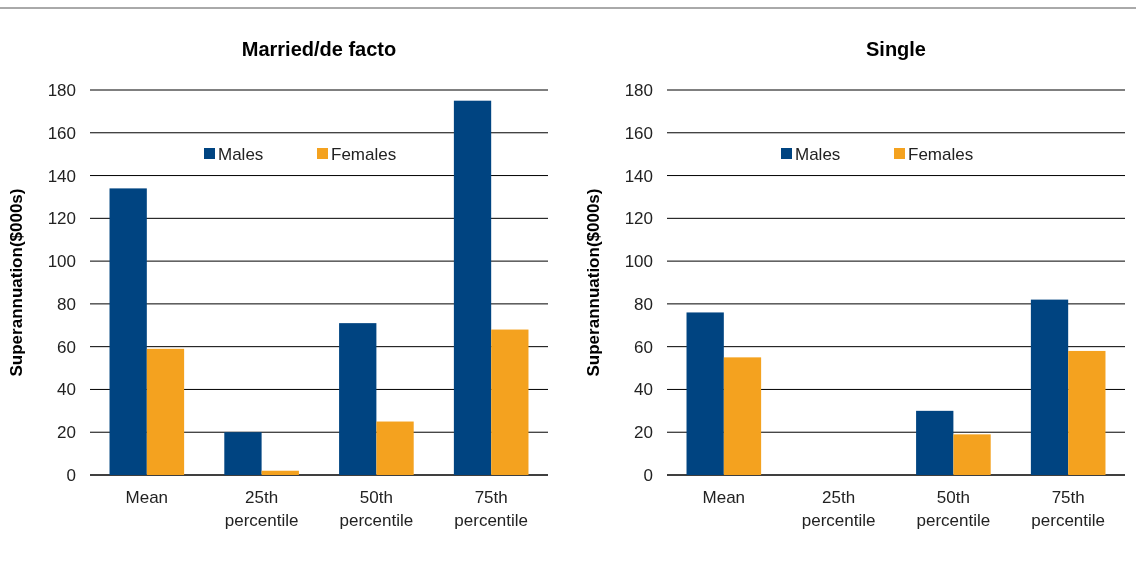  Describe the element at coordinates (319, 49) in the screenshot. I see `chart-title: Married/de facto` at that location.